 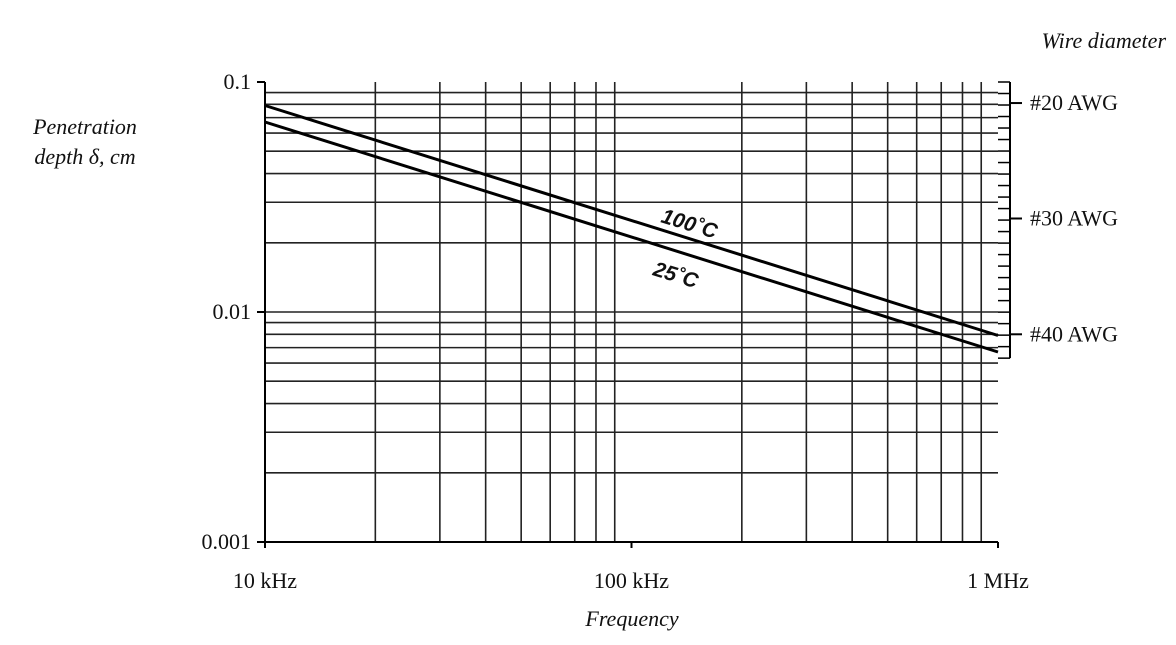 What do you see at coordinates (1074, 333) in the screenshot?
I see `right-axis-label: #40 AWG` at bounding box center [1074, 333].